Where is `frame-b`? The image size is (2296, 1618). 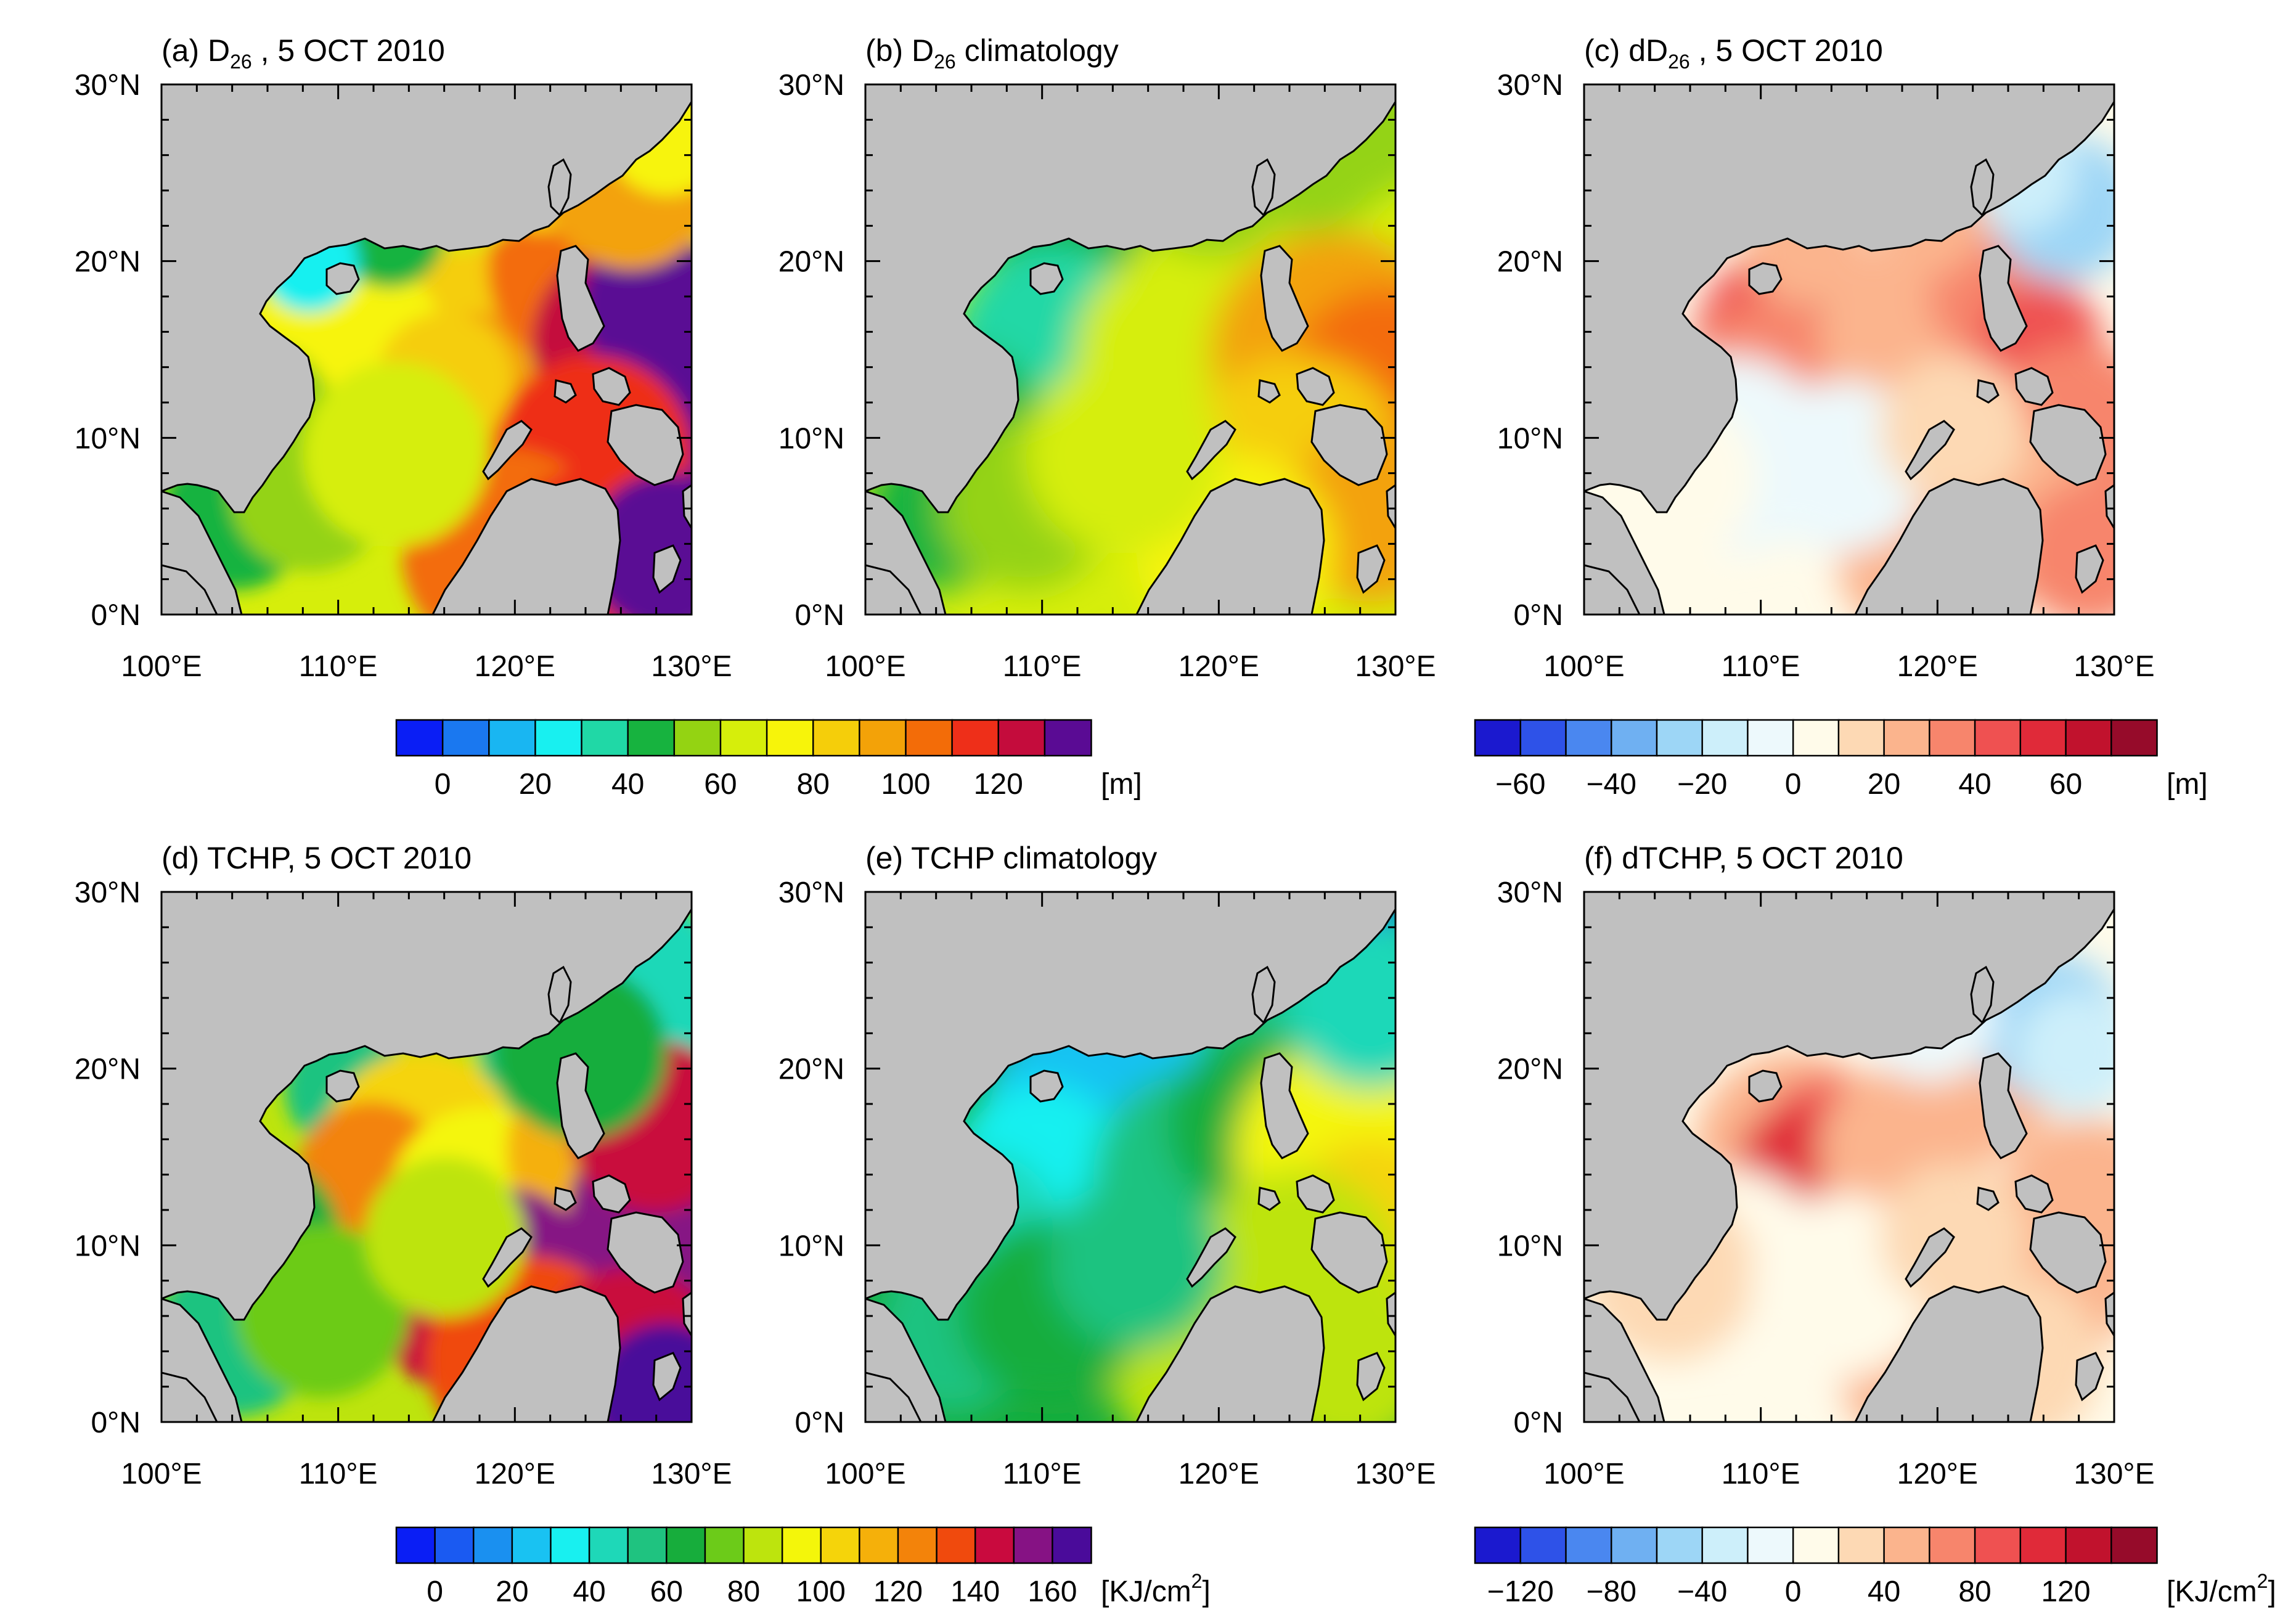 frame-b is located at coordinates (1131, 349).